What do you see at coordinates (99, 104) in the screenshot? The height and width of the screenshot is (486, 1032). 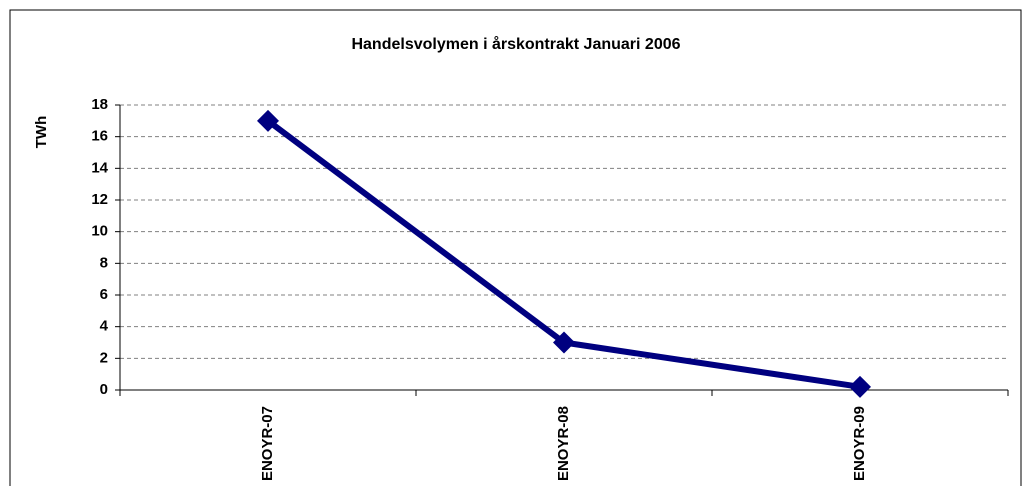 I see `y-tick-label: 18` at bounding box center [99, 104].